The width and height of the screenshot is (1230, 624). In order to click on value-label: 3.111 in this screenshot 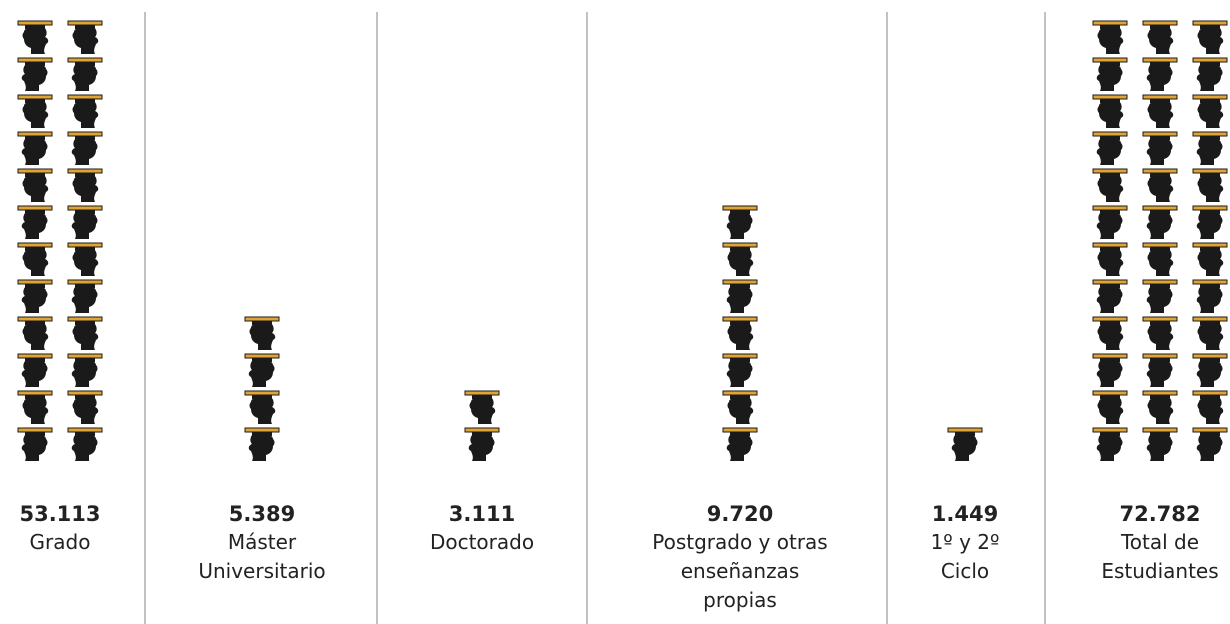, I will do `click(482, 514)`.